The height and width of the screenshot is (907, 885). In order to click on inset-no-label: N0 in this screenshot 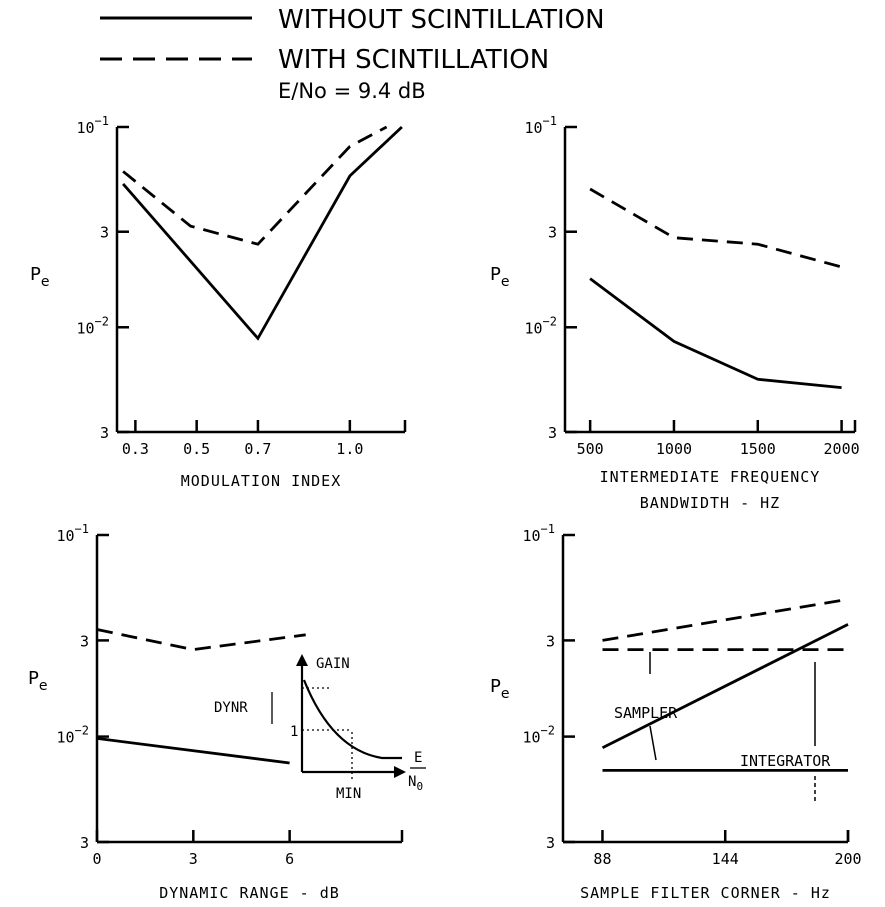, I will do `click(415, 783)`.